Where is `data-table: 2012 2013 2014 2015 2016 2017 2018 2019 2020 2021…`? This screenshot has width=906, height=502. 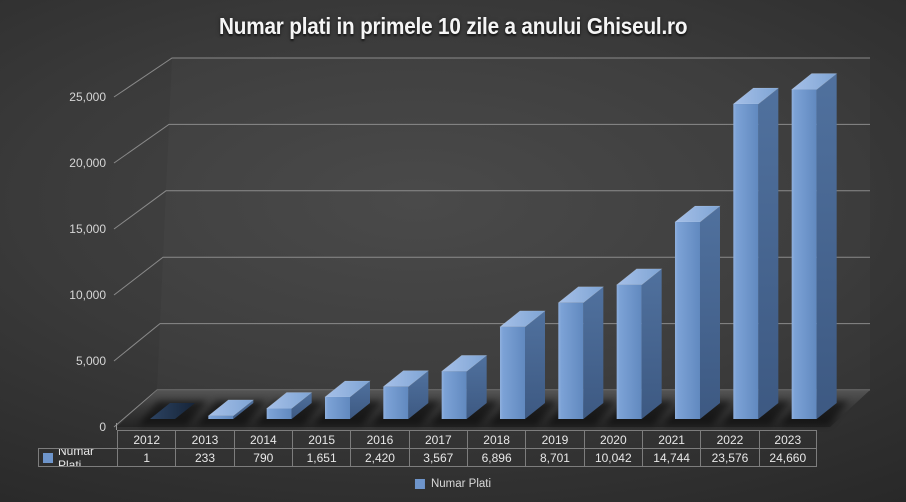
data-table: 2012 2013 2014 2015 2016 2017 2018 2019 2020 2021… is located at coordinates (427, 448).